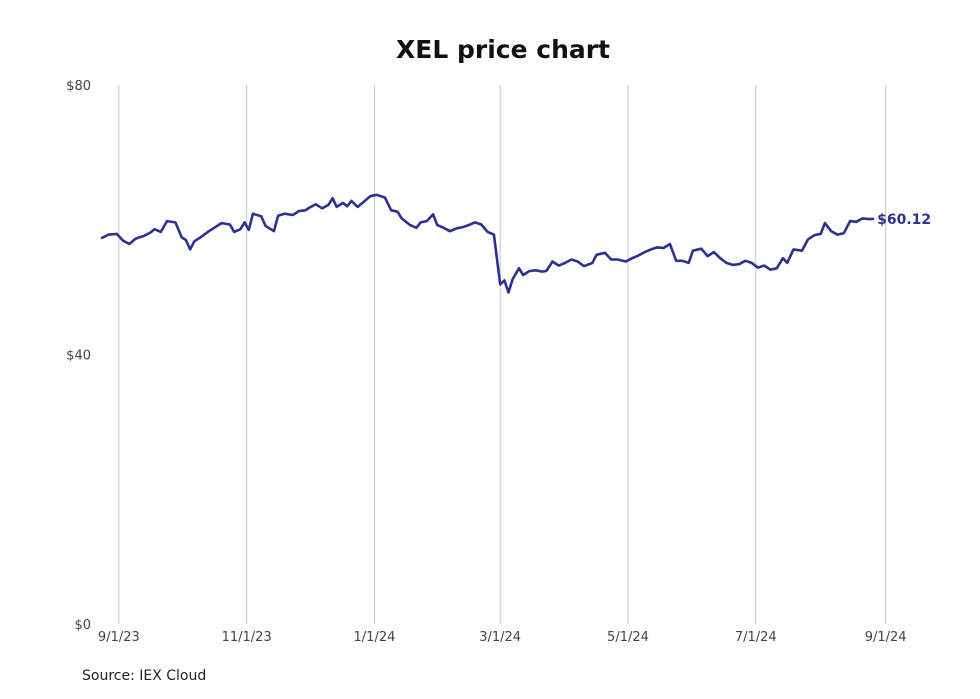  What do you see at coordinates (119, 637) in the screenshot?
I see `x-tick-label: 9/1/23` at bounding box center [119, 637].